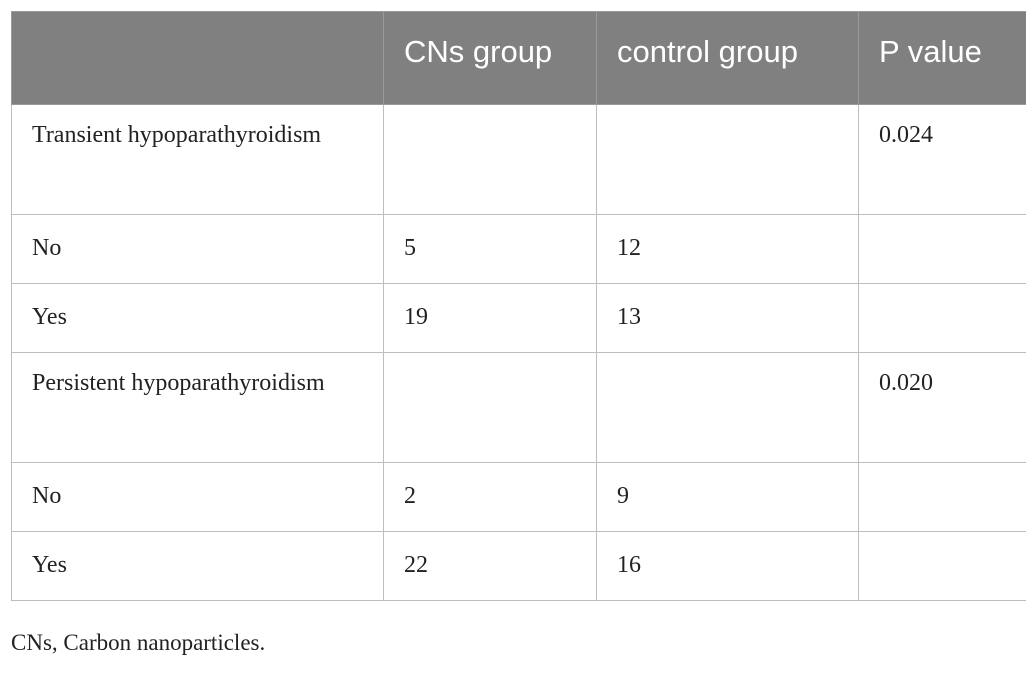  Describe the element at coordinates (490, 318) in the screenshot. I see `cns-group-cell: 19` at that location.